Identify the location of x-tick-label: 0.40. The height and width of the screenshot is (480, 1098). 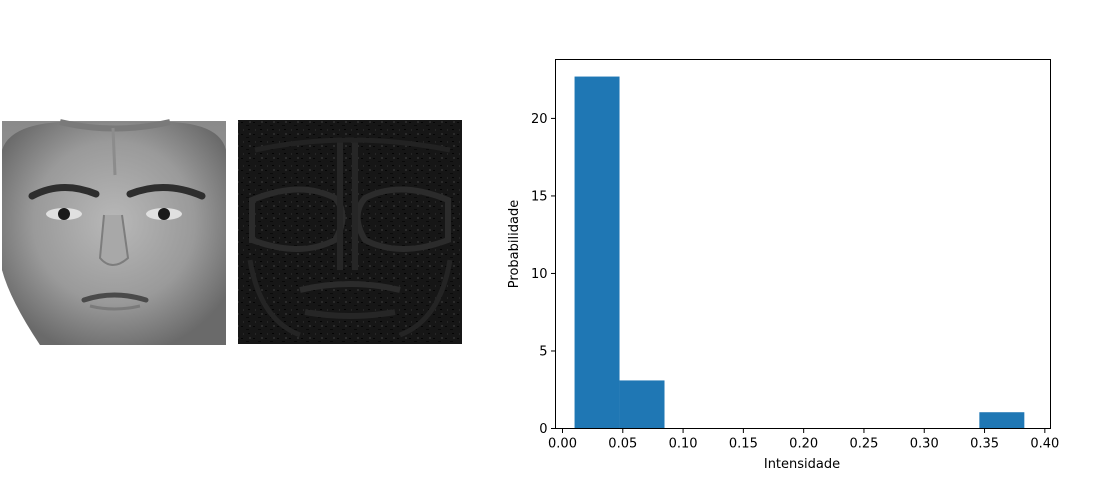
(1044, 444).